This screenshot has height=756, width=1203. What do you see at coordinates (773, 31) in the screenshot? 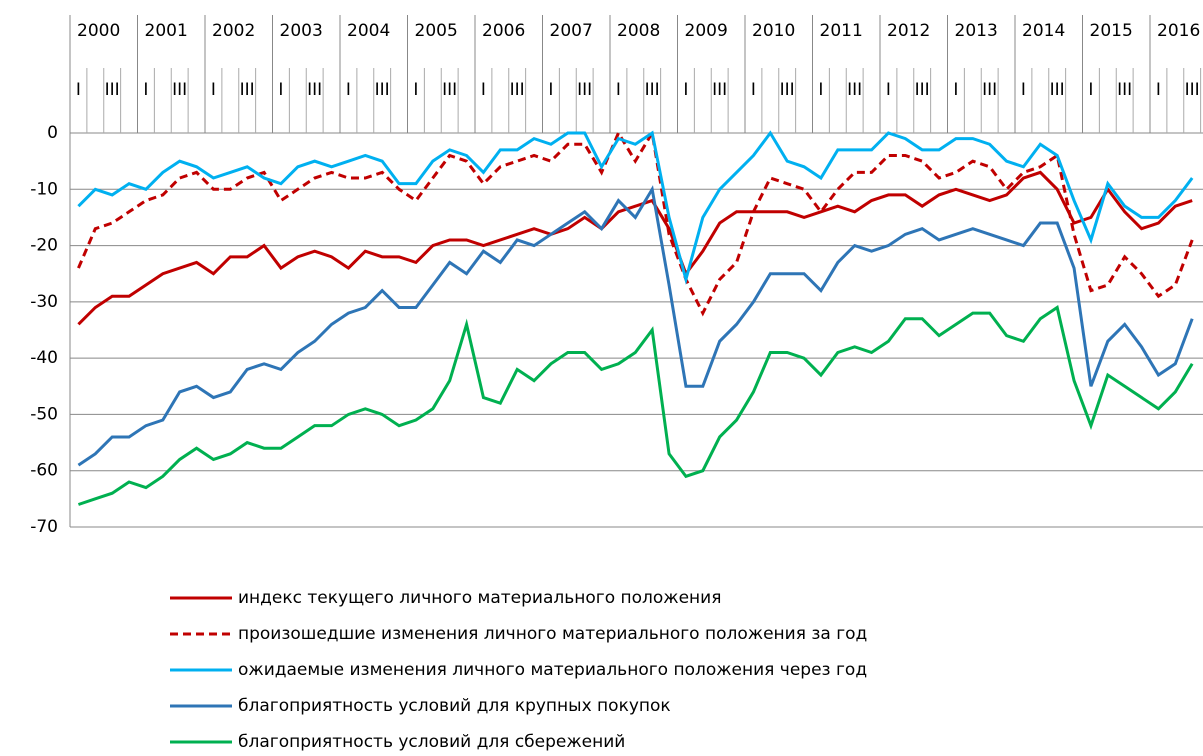
I see `year-label: 2010` at bounding box center [773, 31].